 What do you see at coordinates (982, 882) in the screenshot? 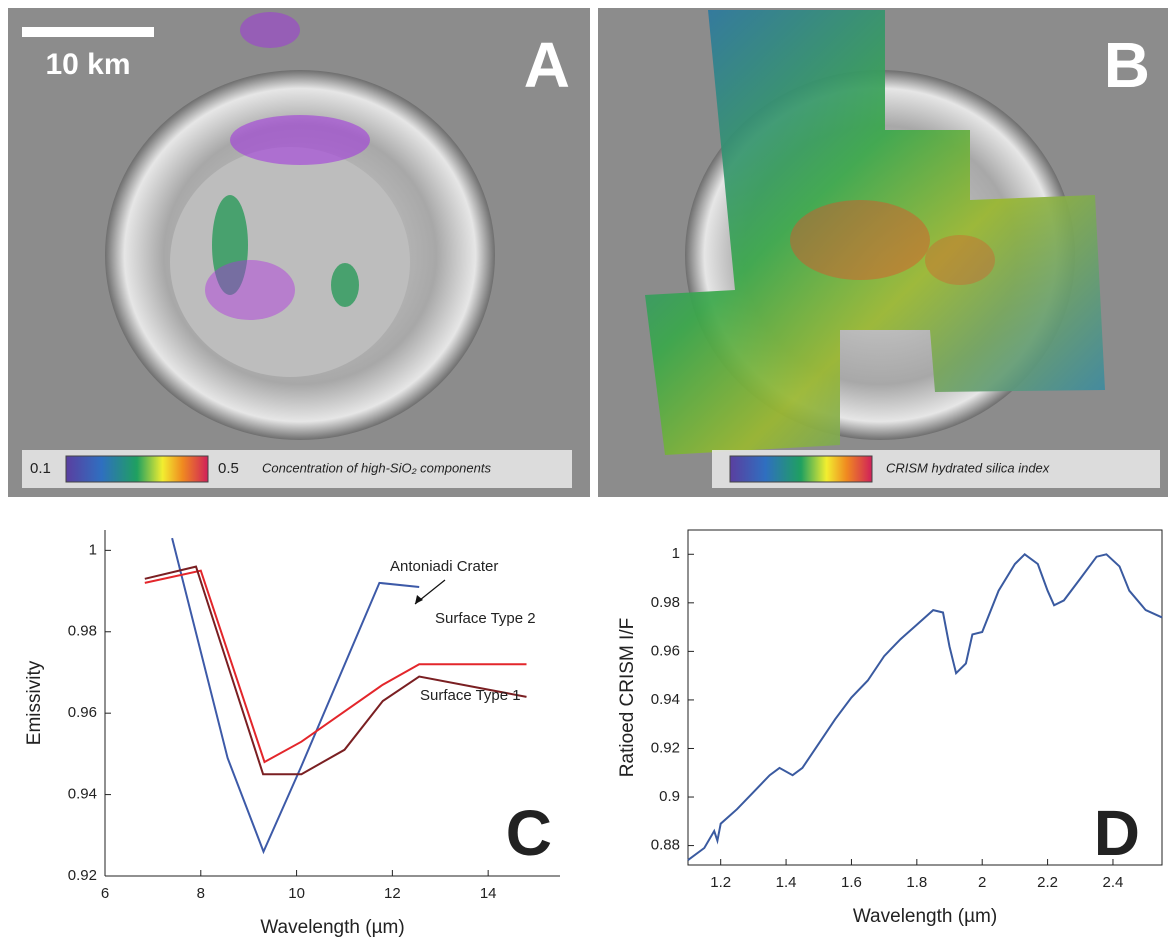
I see `x-tick-label: 2` at bounding box center [982, 882].